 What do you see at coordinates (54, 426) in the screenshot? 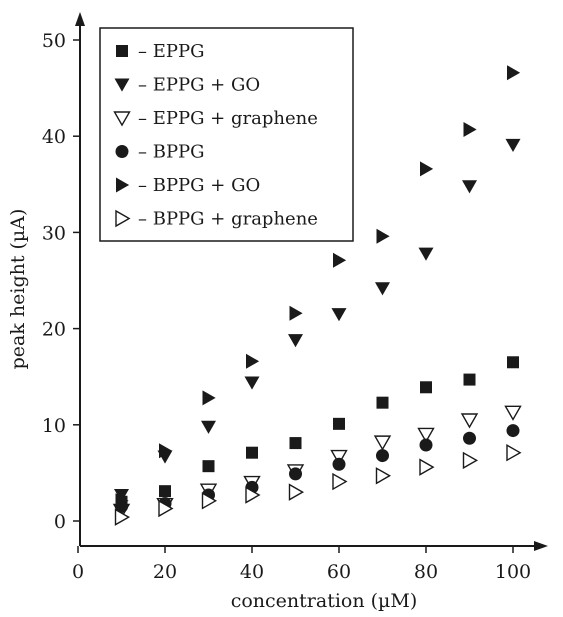
I see `y-tick-label: 10` at bounding box center [54, 426].